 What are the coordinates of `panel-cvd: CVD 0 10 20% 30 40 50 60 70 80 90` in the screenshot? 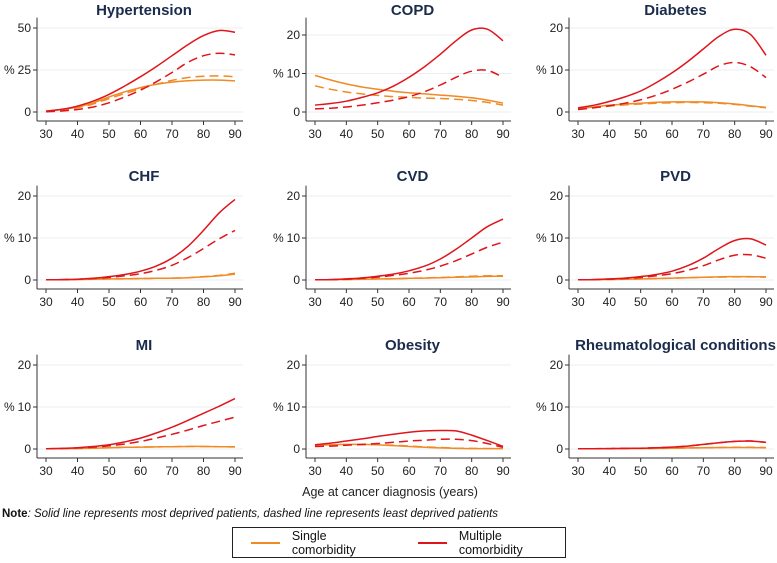 It's located at (392, 238).